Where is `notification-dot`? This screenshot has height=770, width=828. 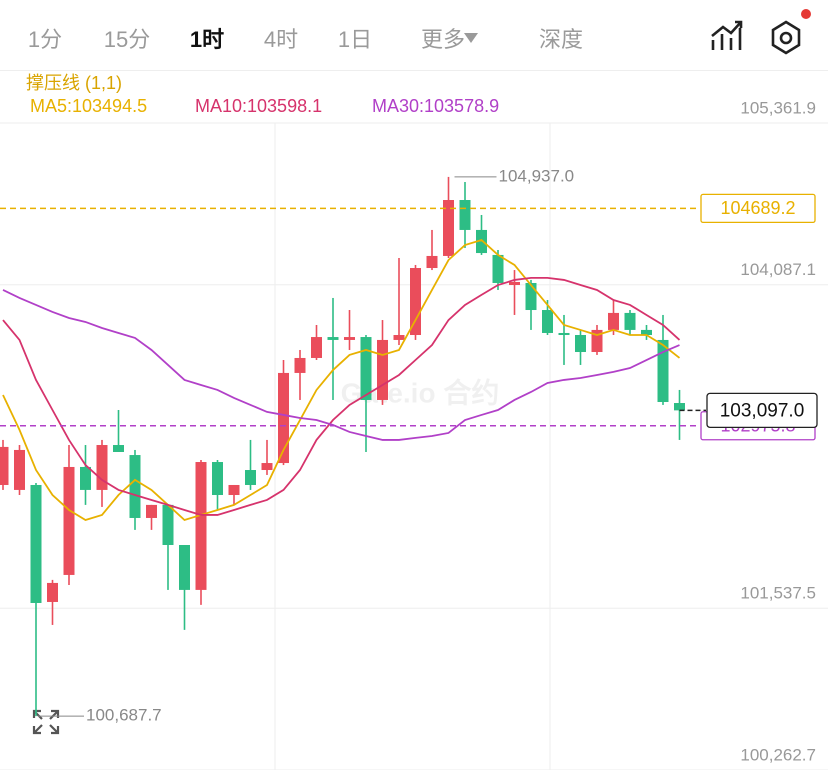
notification-dot is located at coordinates (806, 14).